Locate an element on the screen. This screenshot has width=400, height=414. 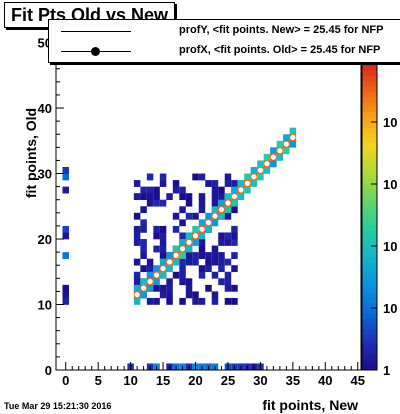
colorbar-tick-label: 1 is located at coordinates (386, 370).